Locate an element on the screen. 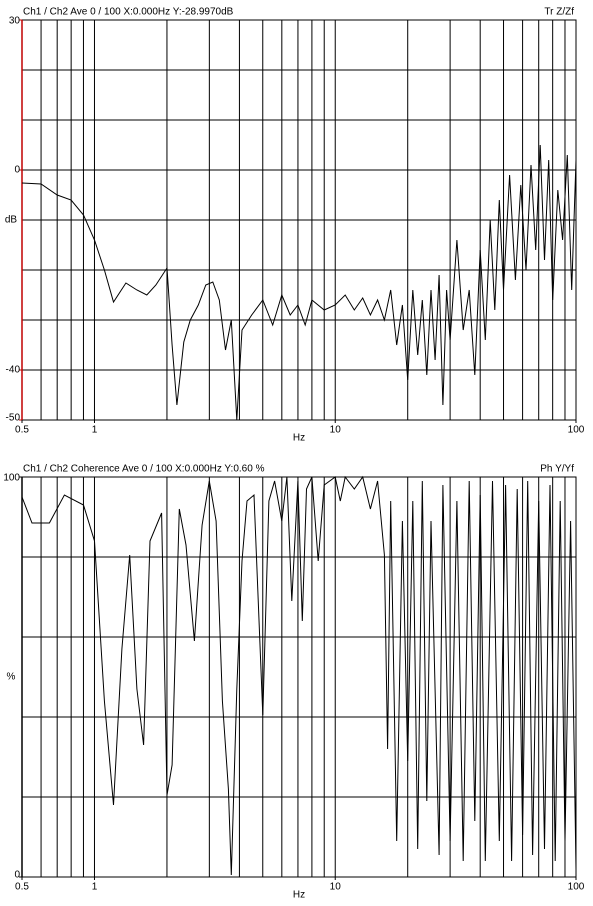  y-axis-label: % is located at coordinates (11, 677).